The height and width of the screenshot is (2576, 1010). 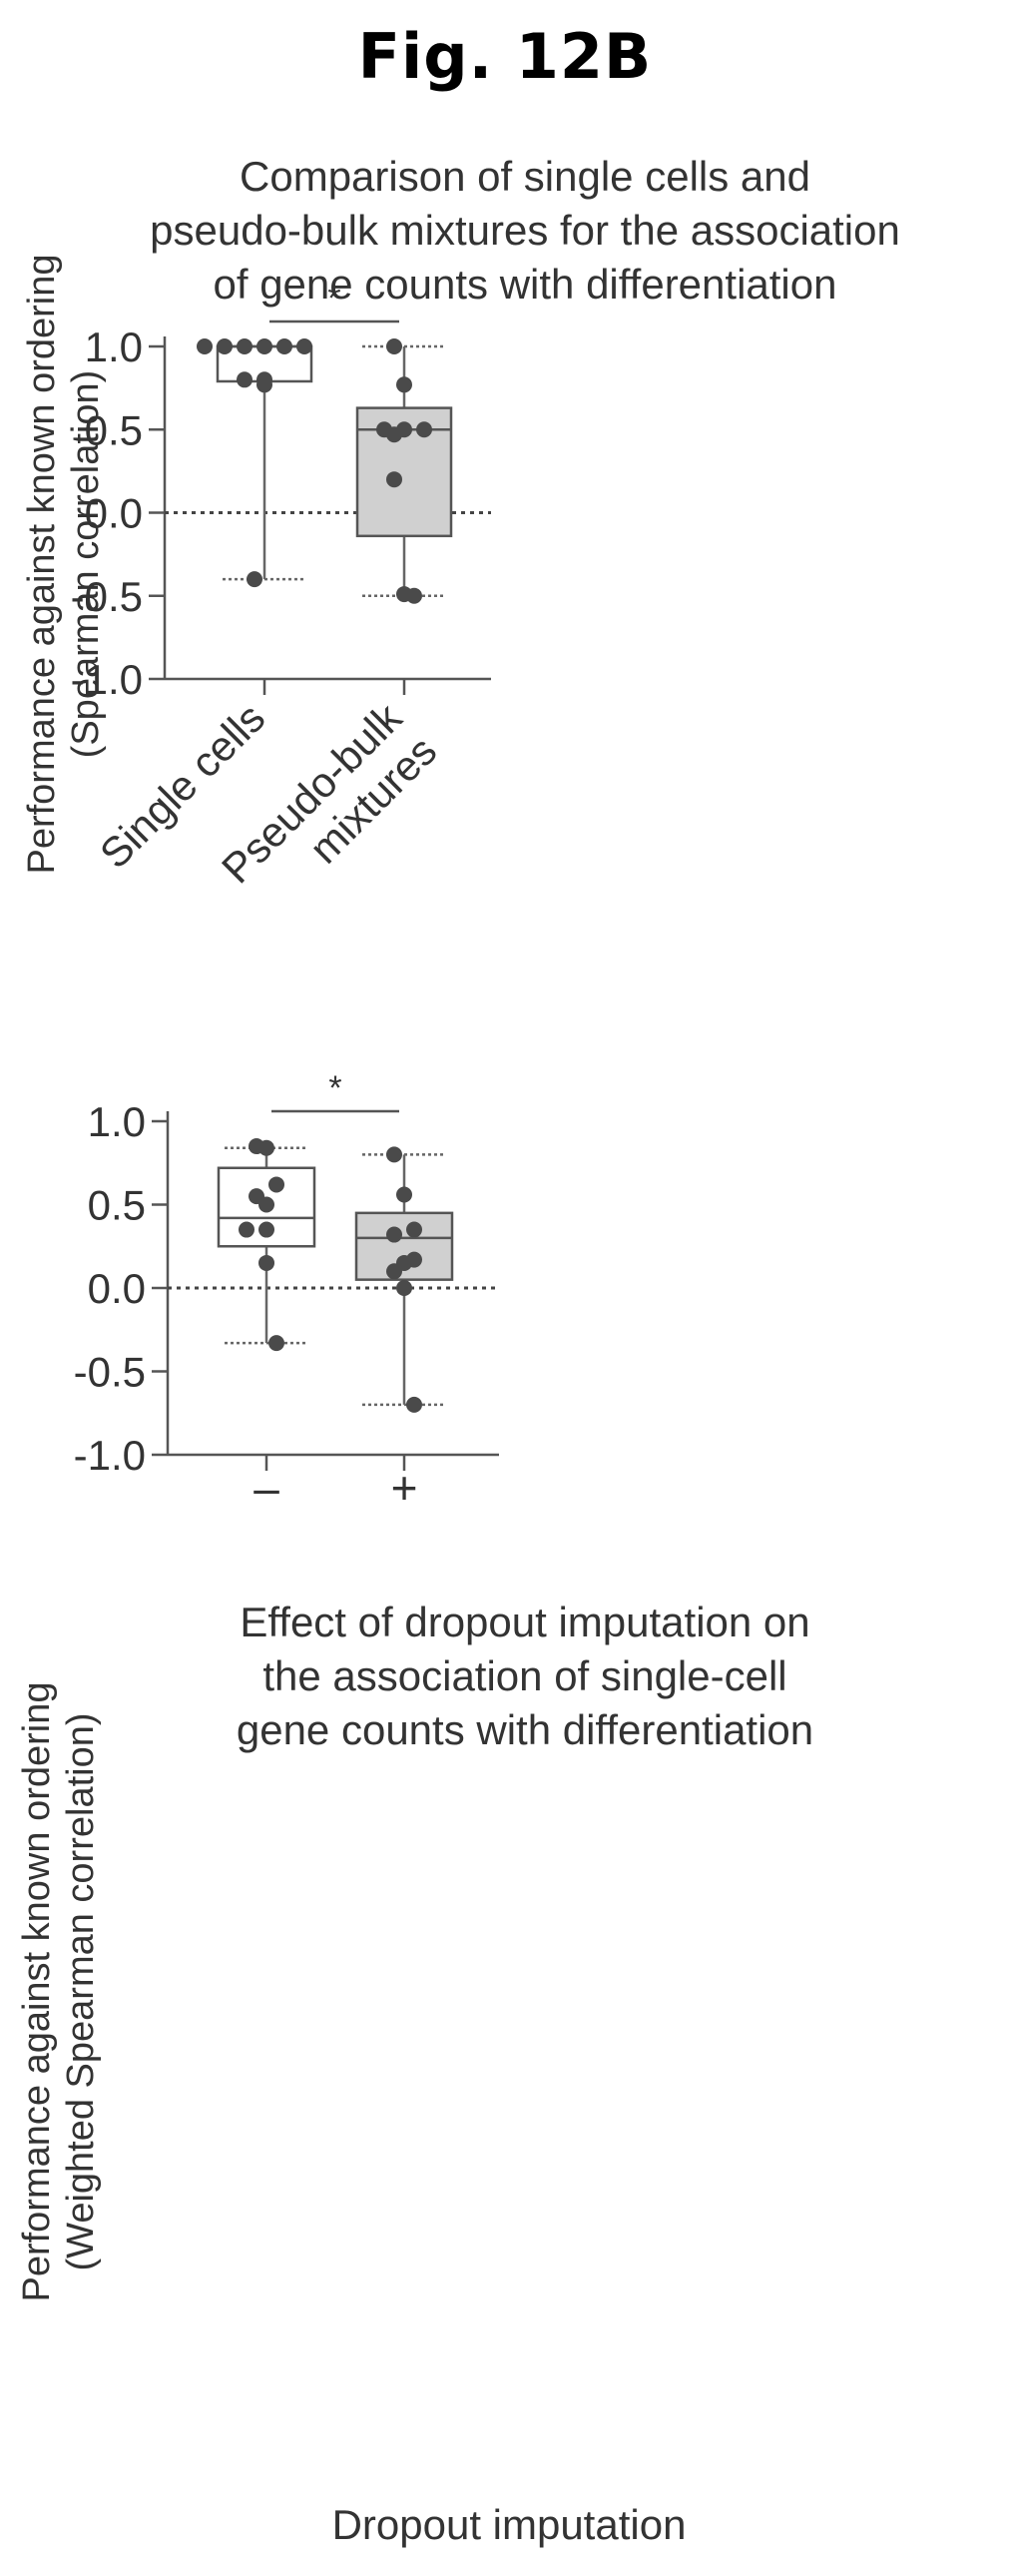 What do you see at coordinates (117, 1122) in the screenshot?
I see `chart2-y-tick-label: 1.0` at bounding box center [117, 1122].